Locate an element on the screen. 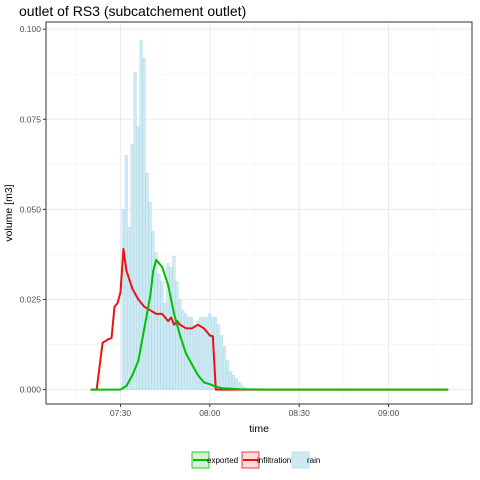  y-tick-label: 0.000 is located at coordinates (31, 390).